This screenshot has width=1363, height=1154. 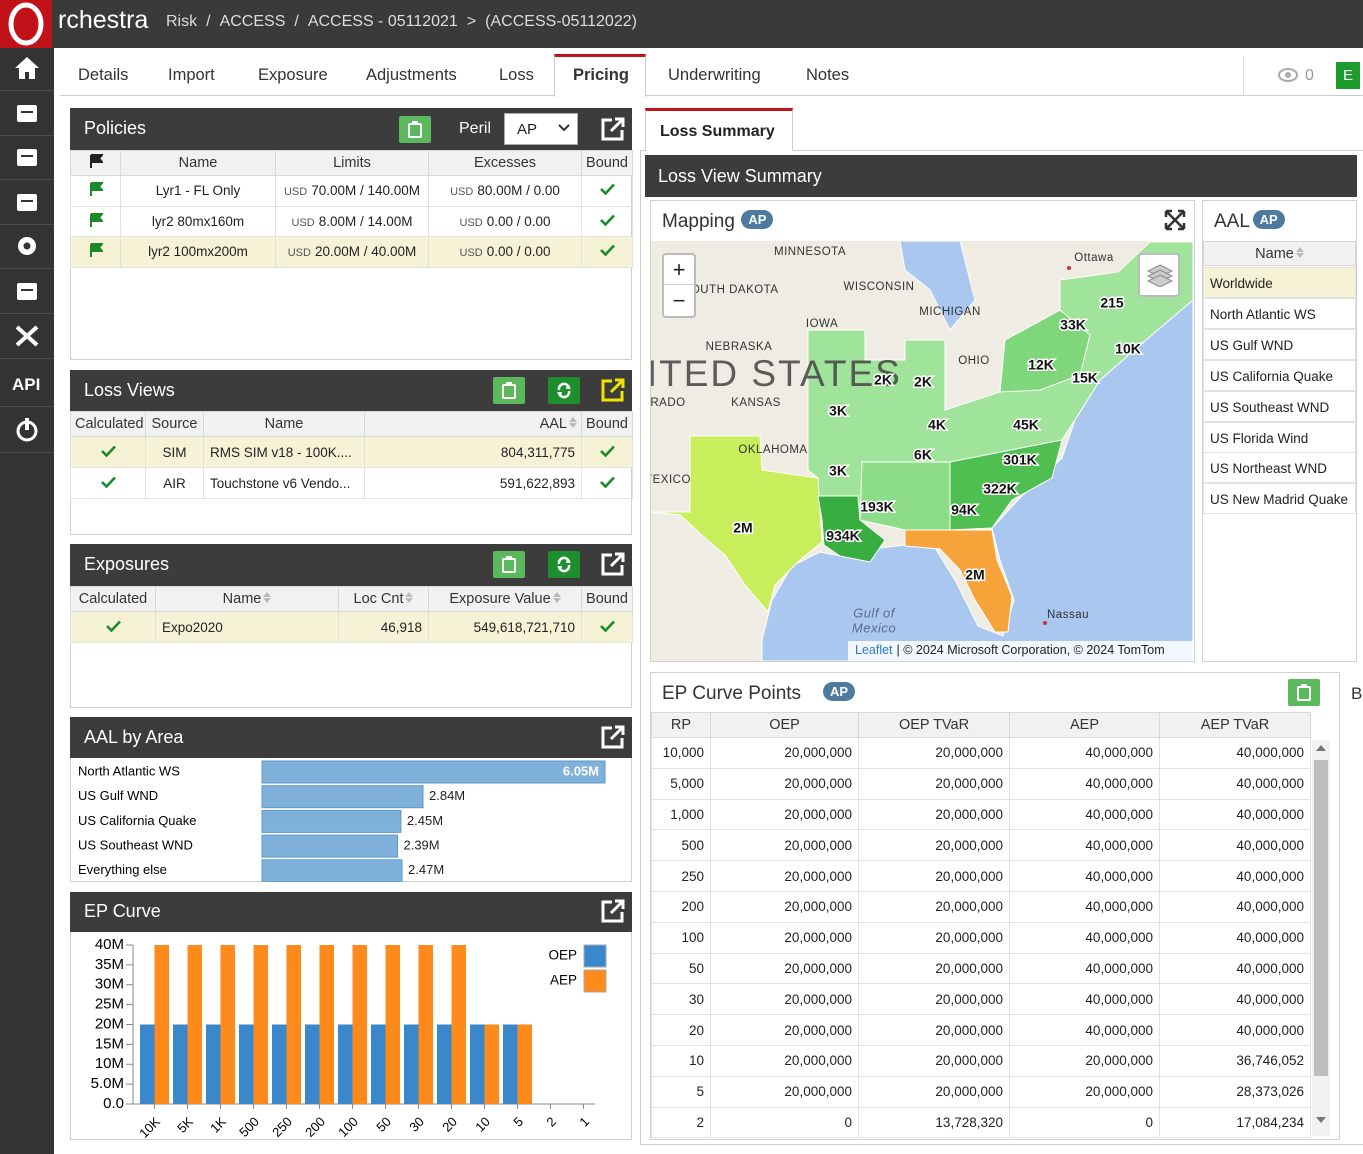 What do you see at coordinates (411, 75) in the screenshot?
I see `tab: Adjustments` at bounding box center [411, 75].